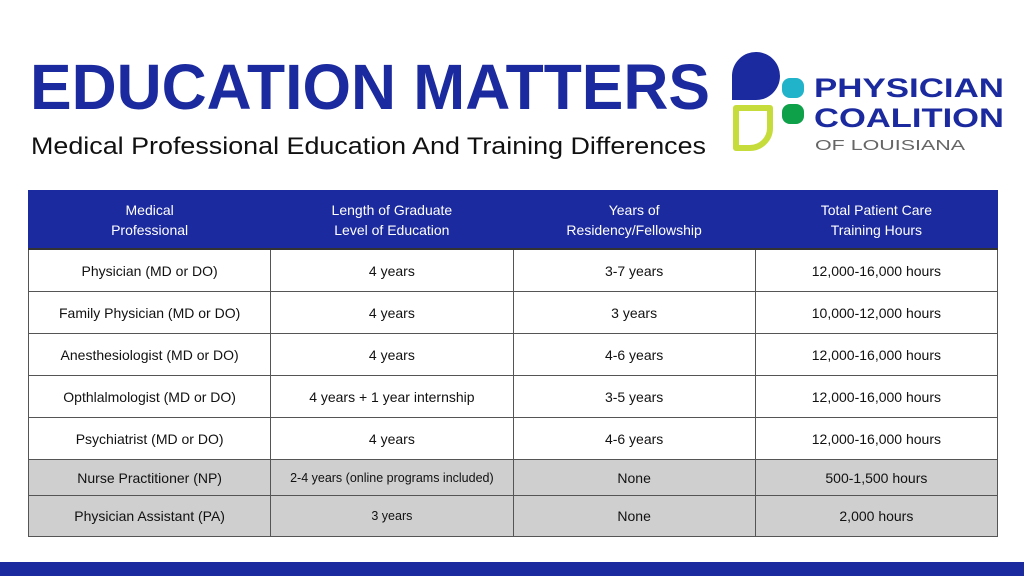 This screenshot has width=1024, height=576. Describe the element at coordinates (149, 312) in the screenshot. I see `table-cell: Family Physician (MD or DO)` at that location.